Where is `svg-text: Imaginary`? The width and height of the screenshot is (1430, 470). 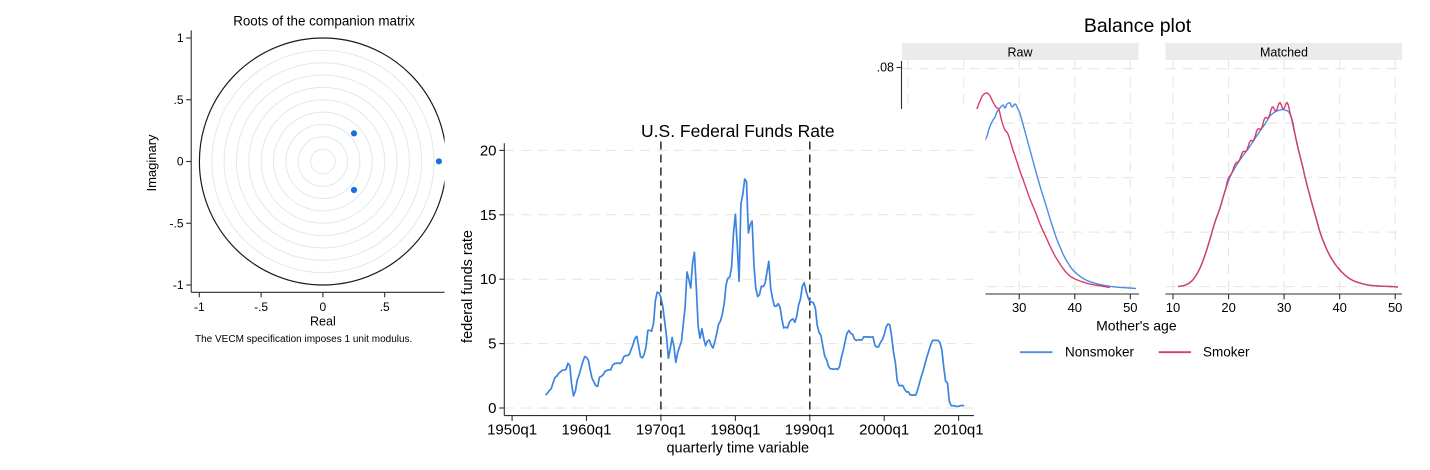
svg-text: Imaginary is located at coordinates (151, 163).